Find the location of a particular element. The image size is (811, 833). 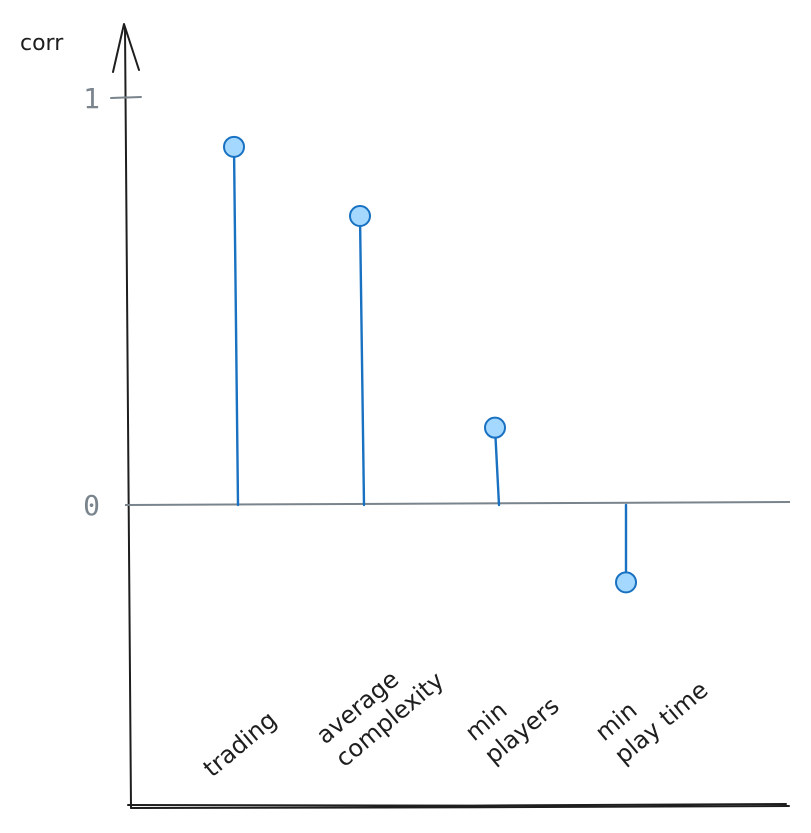

y-tick-label: 1 is located at coordinates (91, 98).